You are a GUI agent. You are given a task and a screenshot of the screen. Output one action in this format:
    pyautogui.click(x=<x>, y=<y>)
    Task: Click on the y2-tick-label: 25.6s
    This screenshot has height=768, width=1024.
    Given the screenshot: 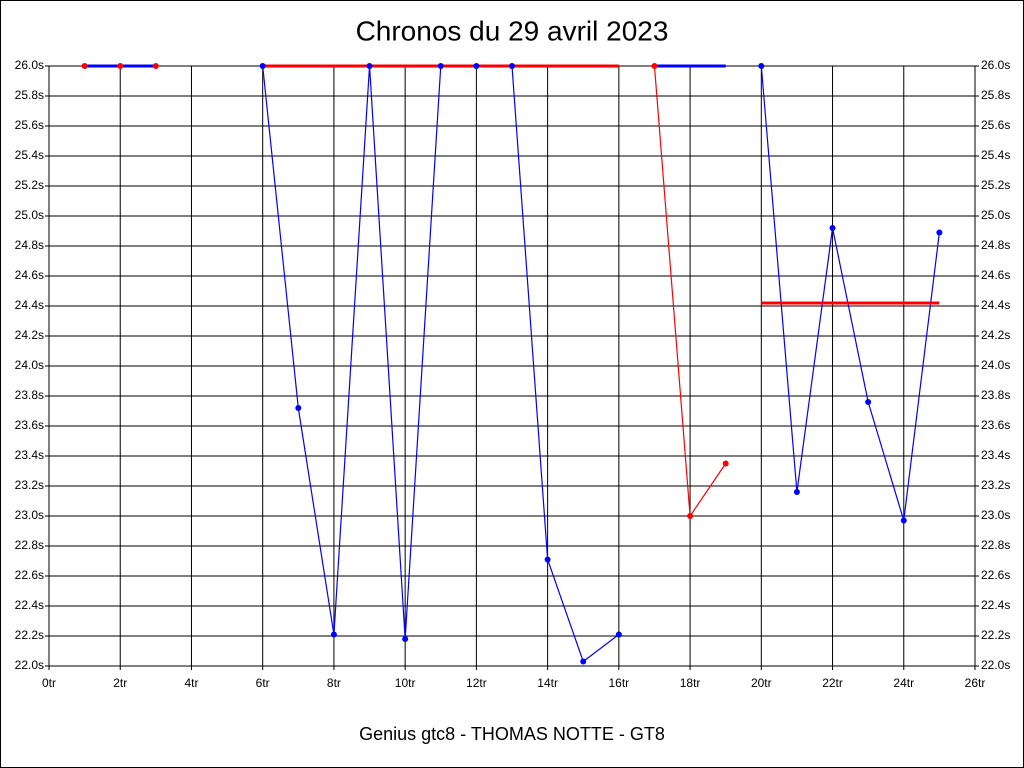 What is the action you would take?
    pyautogui.click(x=995, y=125)
    